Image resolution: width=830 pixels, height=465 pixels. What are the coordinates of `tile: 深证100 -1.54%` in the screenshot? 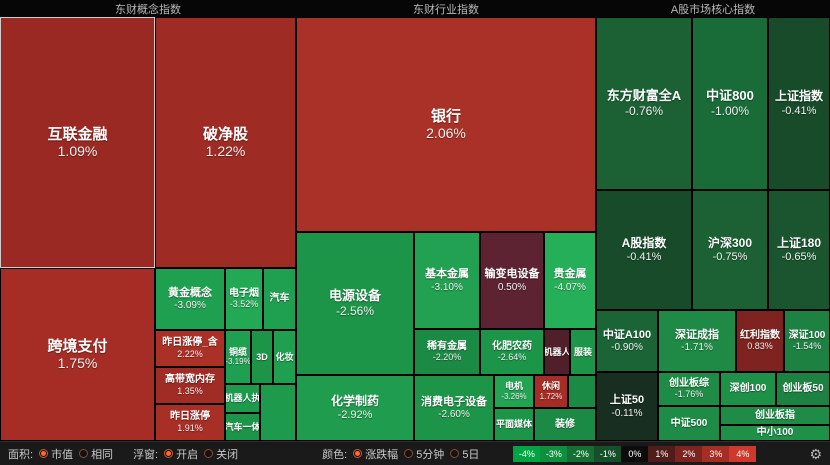 It's located at (807, 341).